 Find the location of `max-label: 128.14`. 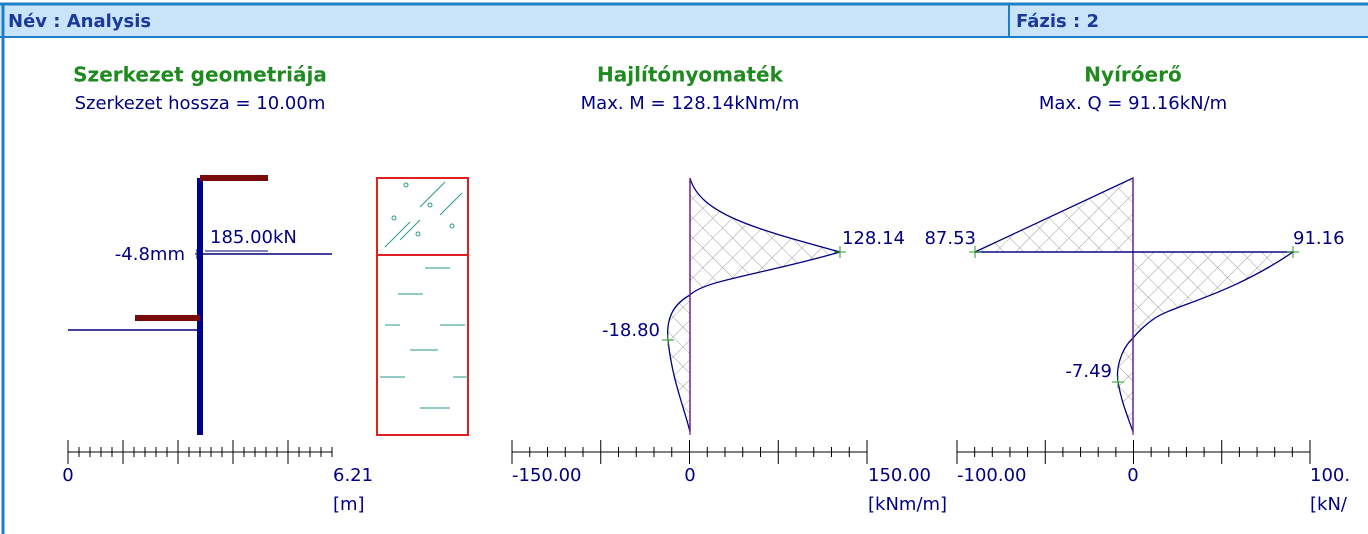

max-label: 128.14 is located at coordinates (873, 238).